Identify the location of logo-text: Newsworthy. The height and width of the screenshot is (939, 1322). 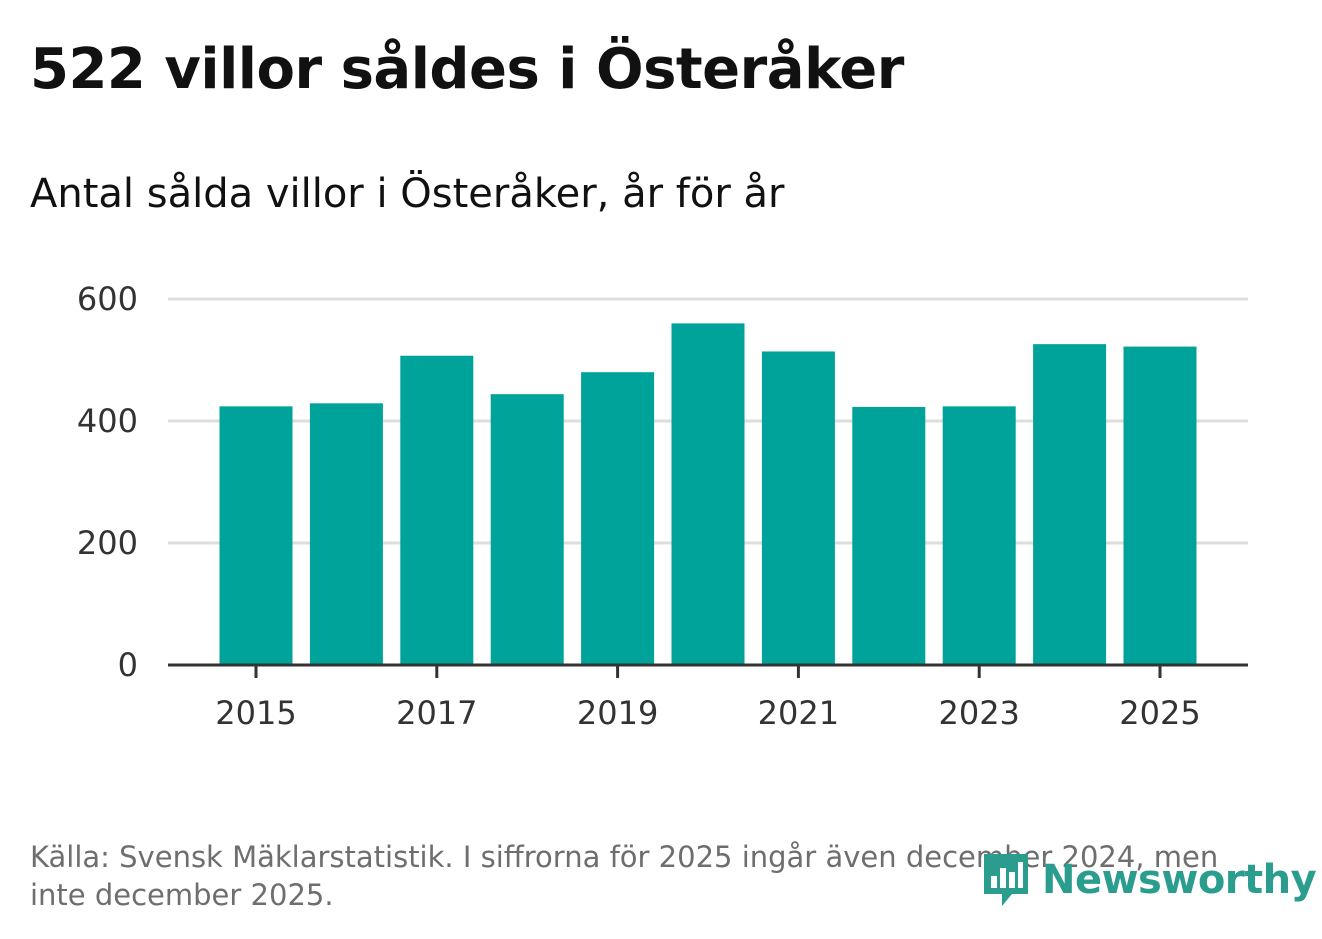
(1179, 880).